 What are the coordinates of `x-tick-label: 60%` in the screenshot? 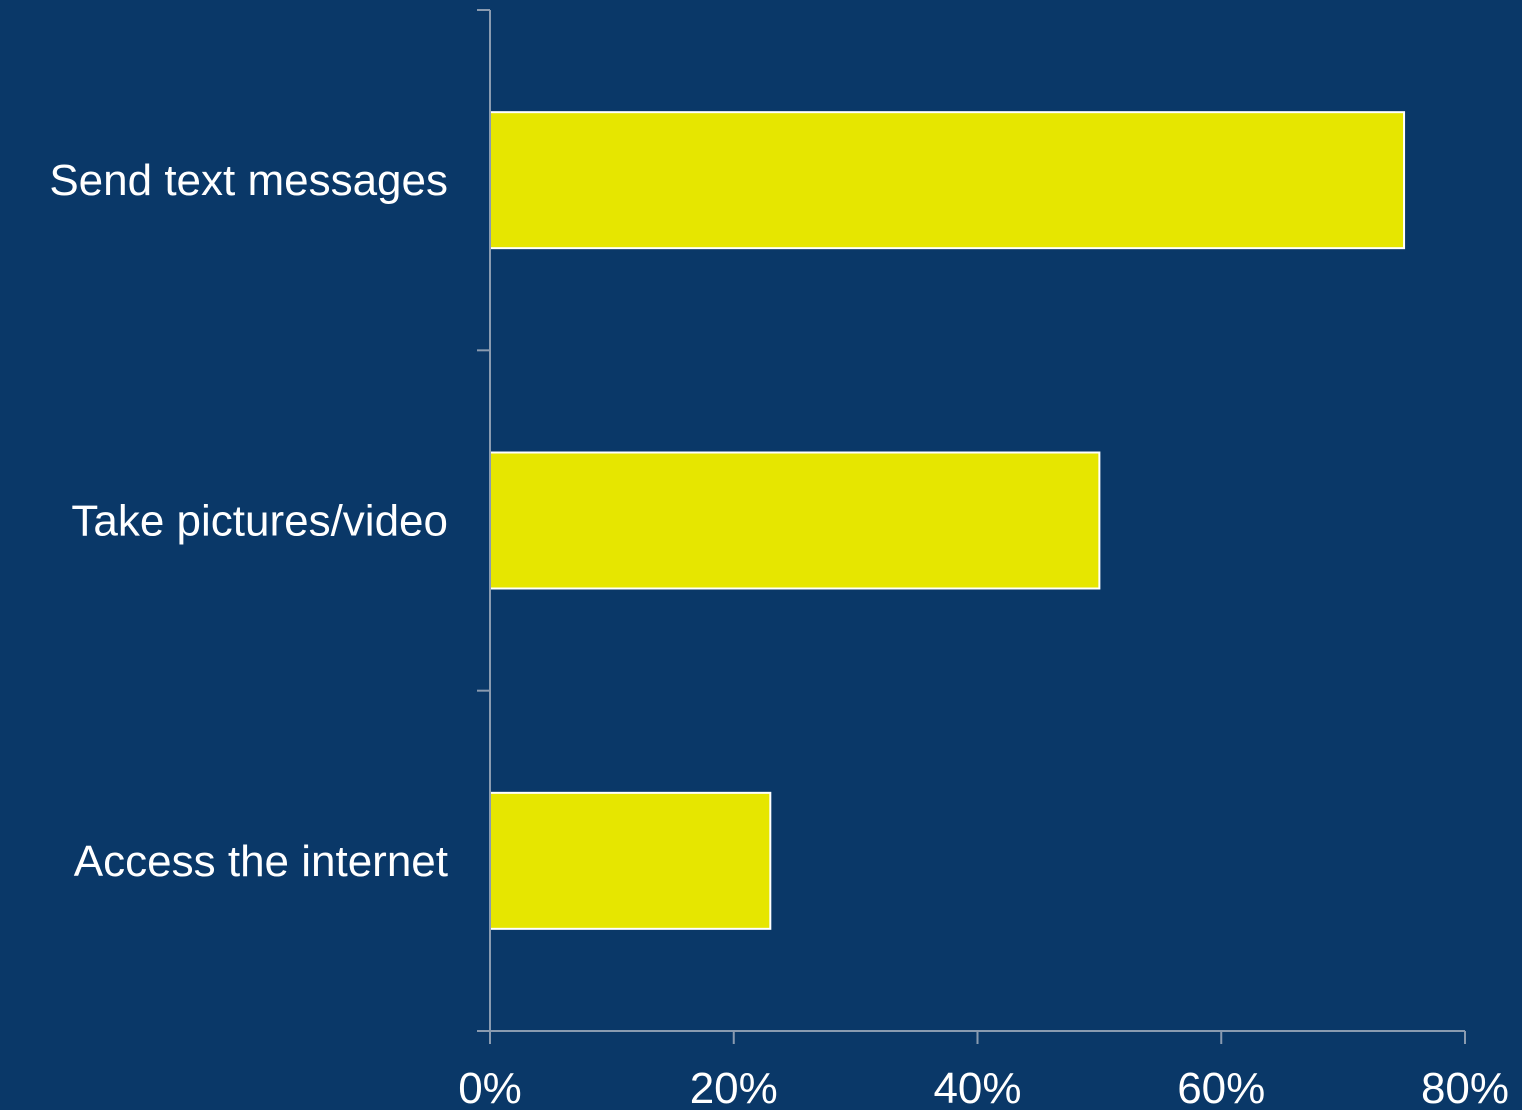 It's located at (1221, 1087).